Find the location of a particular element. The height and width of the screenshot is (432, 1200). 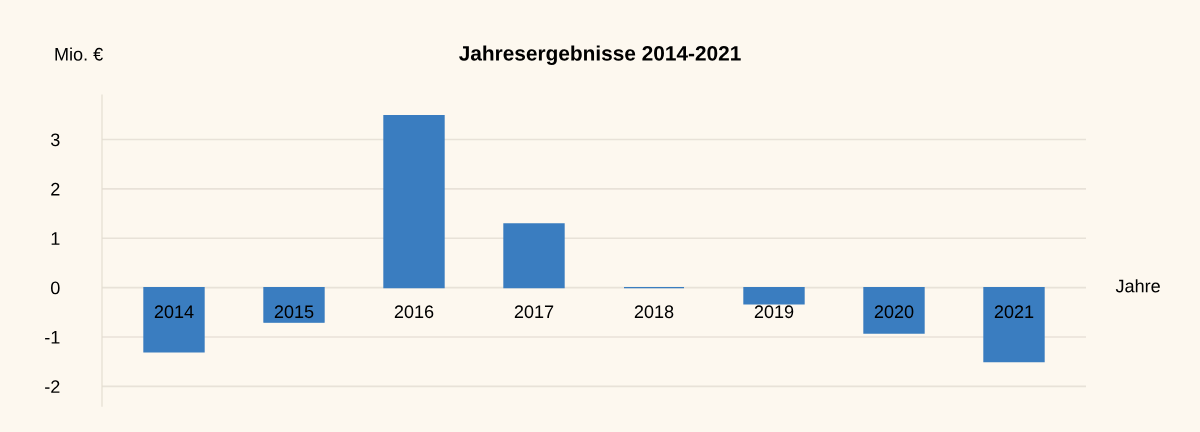

y-tick-label: 3 is located at coordinates (55, 140).